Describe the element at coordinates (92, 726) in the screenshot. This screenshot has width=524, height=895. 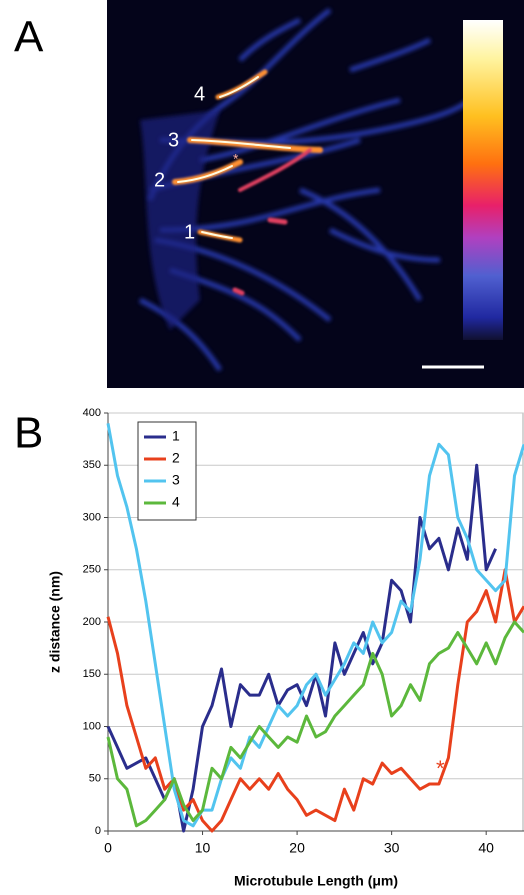
I see `y-tick-label: 100` at that location.